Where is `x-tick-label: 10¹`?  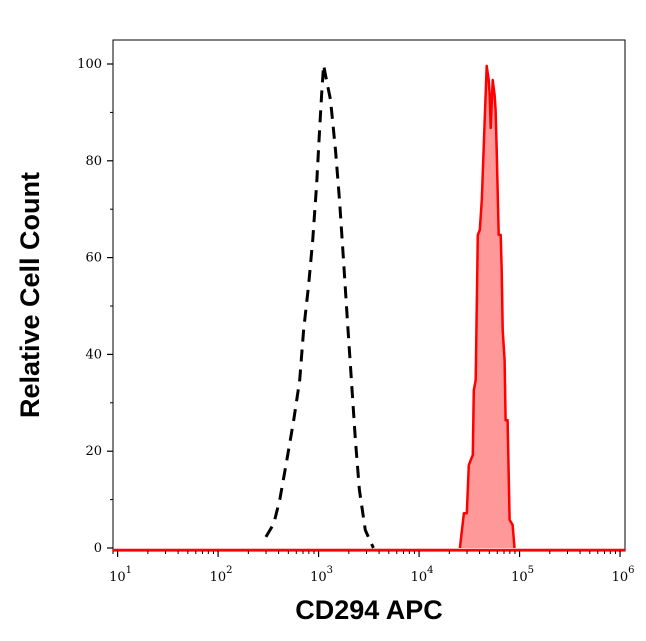 x-tick-label: 10¹ is located at coordinates (120, 575).